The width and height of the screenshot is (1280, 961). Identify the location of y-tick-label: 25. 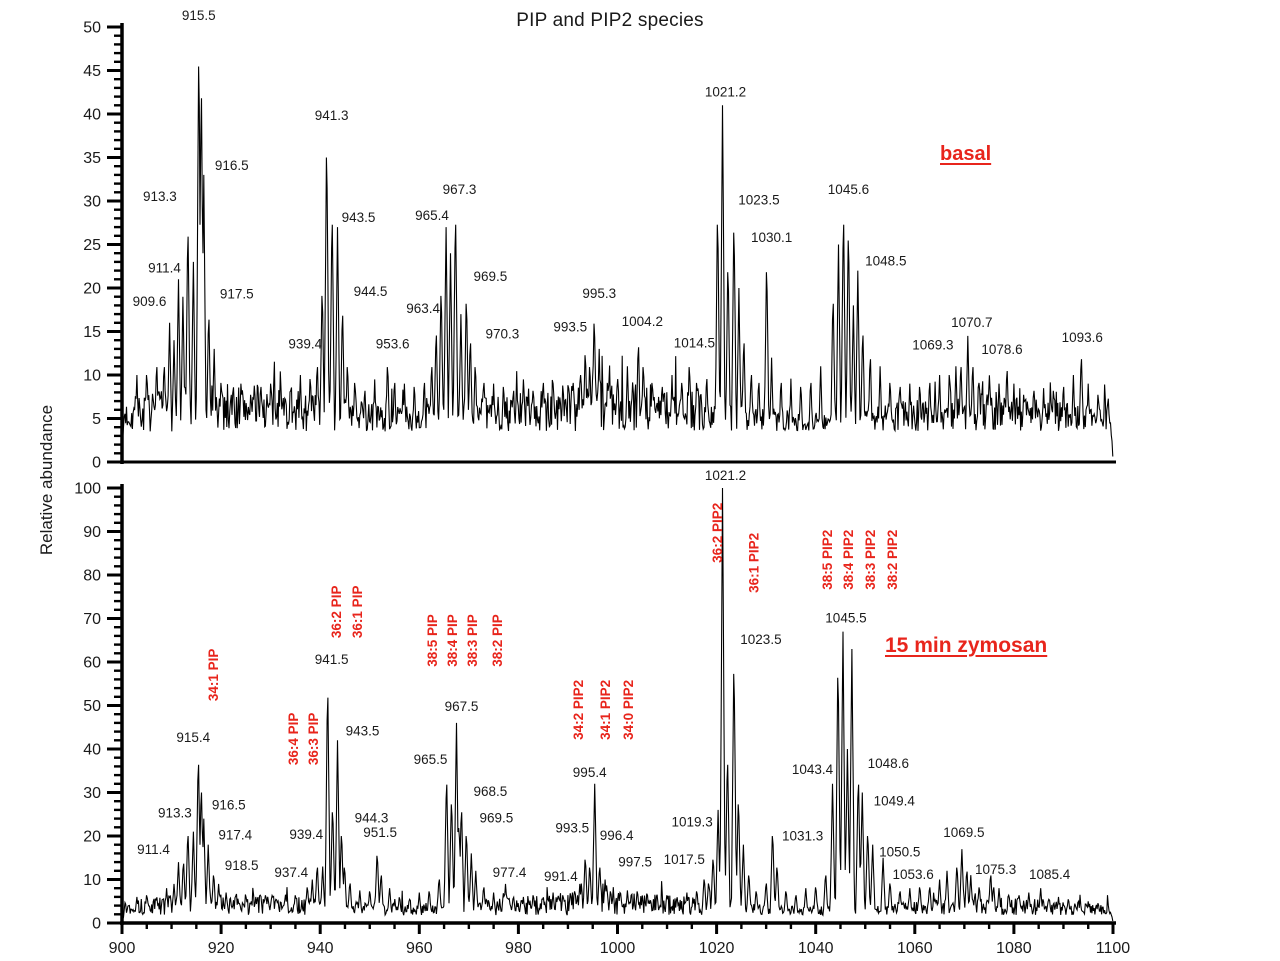
(92, 245).